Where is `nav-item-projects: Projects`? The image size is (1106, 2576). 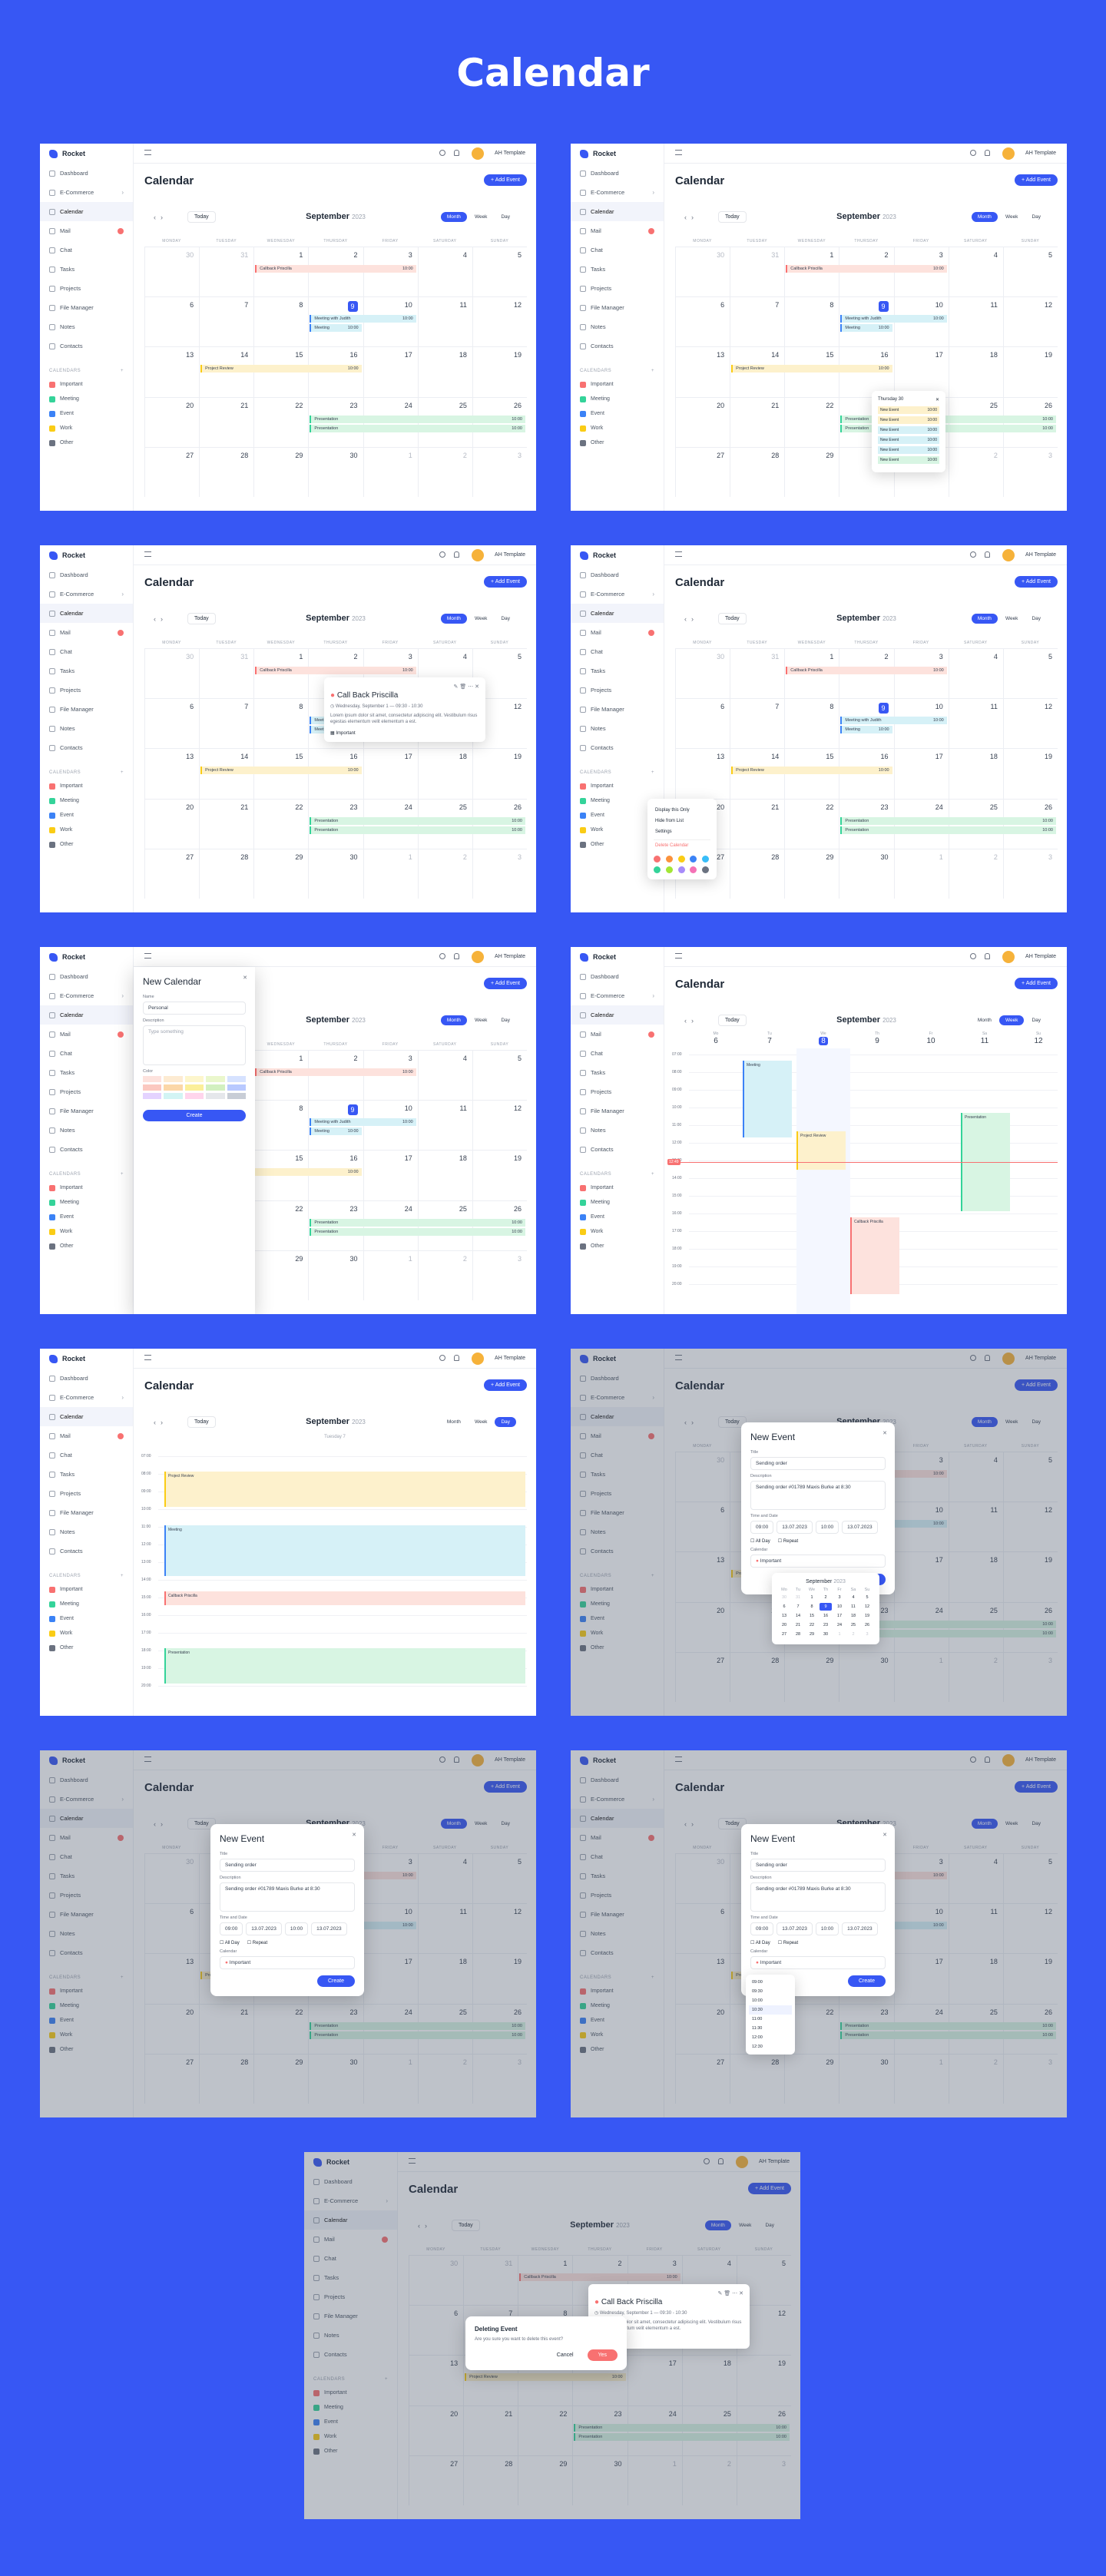
nav-item-projects: Projects is located at coordinates (618, 1494).